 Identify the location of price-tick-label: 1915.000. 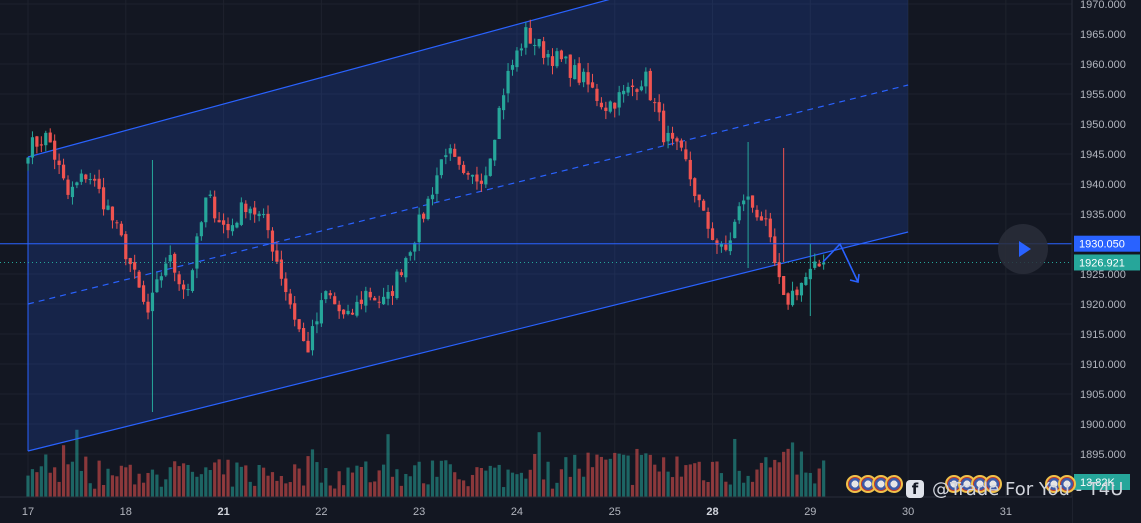
(1103, 335).